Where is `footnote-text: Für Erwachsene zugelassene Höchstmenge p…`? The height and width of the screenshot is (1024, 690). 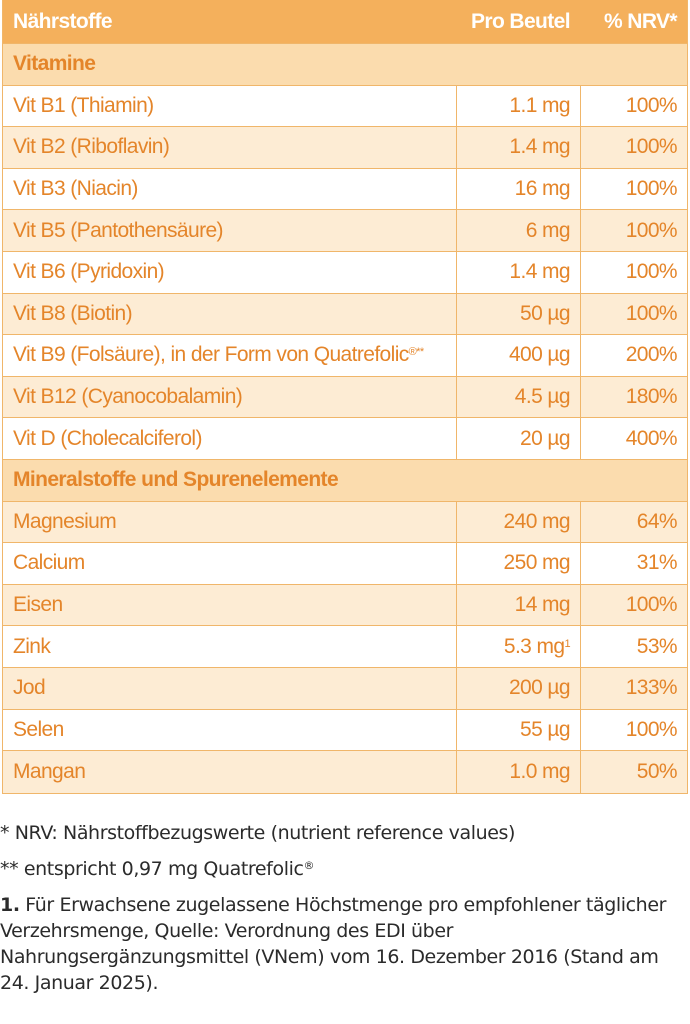 footnote-text: Für Erwachsene zugelassene Höchstmenge p… is located at coordinates (333, 944).